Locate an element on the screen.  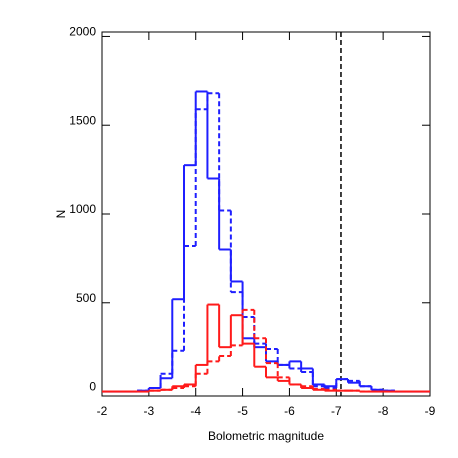
x-tick-label: -3 is located at coordinates (149, 411).